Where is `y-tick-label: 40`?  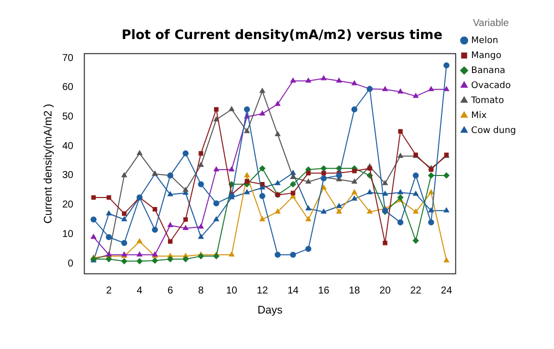 y-tick-label: 40 is located at coordinates (68, 146).